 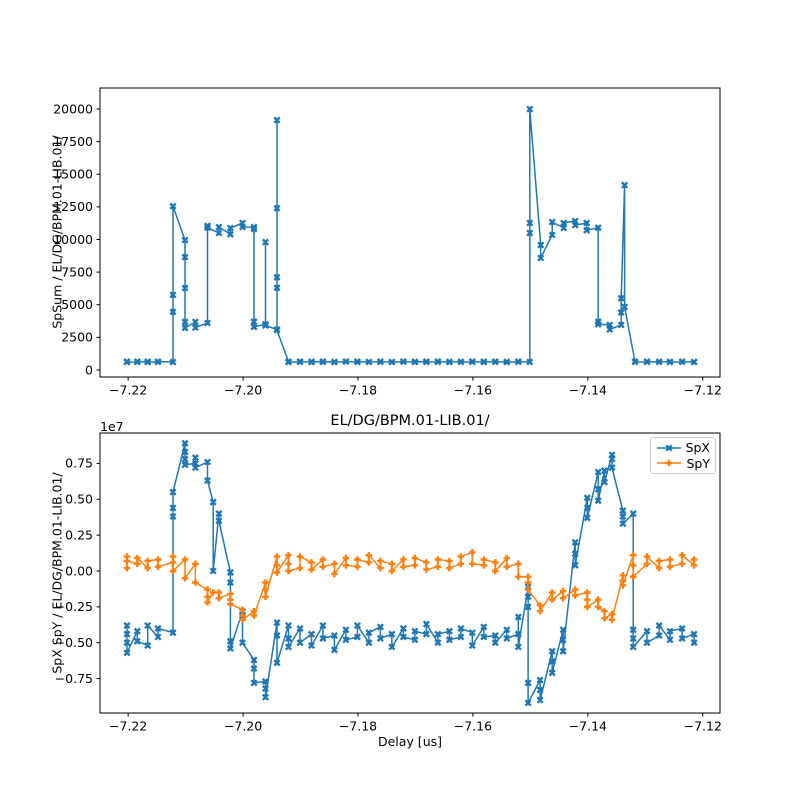 I want to click on y-tick-label: 0.50, so click(x=79, y=499).